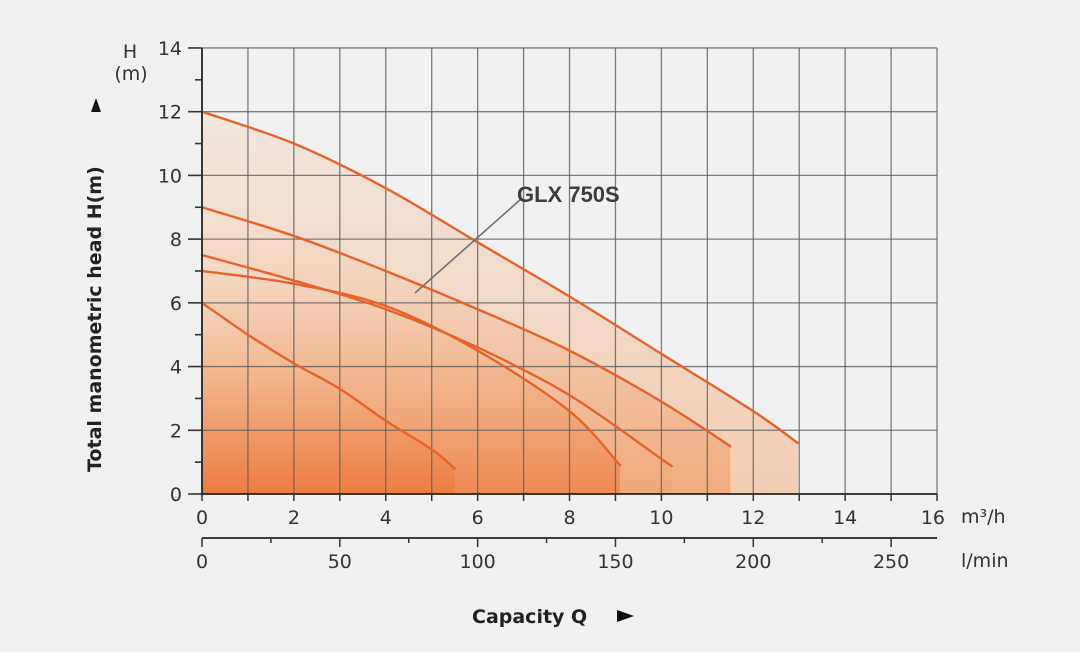 The height and width of the screenshot is (652, 1080). What do you see at coordinates (568, 194) in the screenshot?
I see `curve-label-glx-750s: GLX 750S` at bounding box center [568, 194].